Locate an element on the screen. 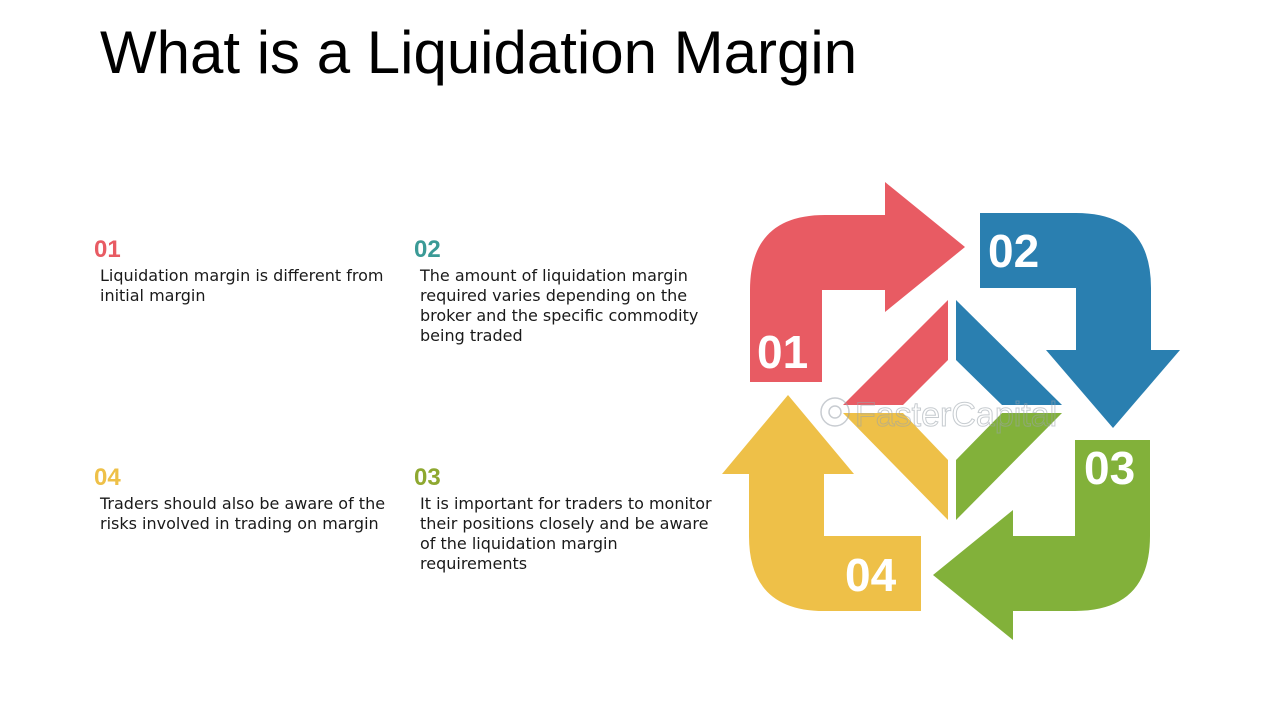 This screenshot has height=720, width=1280. point-01-number: 01 is located at coordinates (107, 249).